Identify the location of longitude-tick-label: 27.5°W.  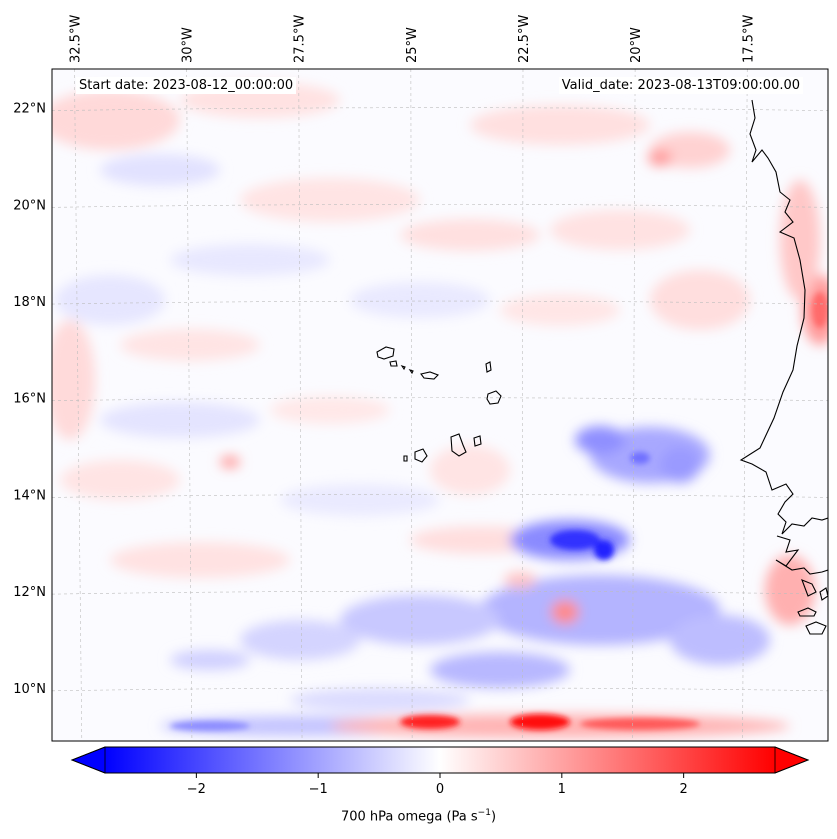
(300, 39).